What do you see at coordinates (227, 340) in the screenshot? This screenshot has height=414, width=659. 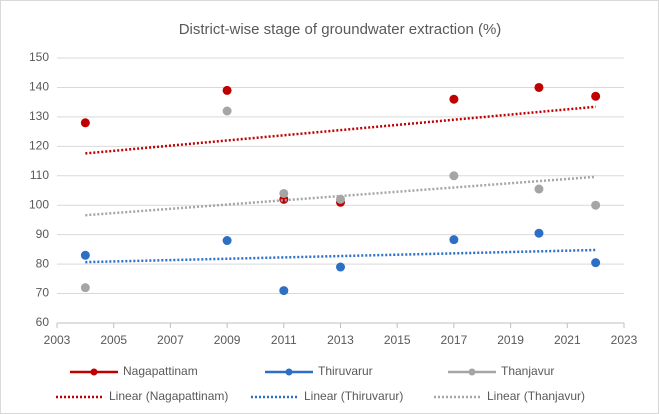 I see `x-tick-label: 2009` at bounding box center [227, 340].